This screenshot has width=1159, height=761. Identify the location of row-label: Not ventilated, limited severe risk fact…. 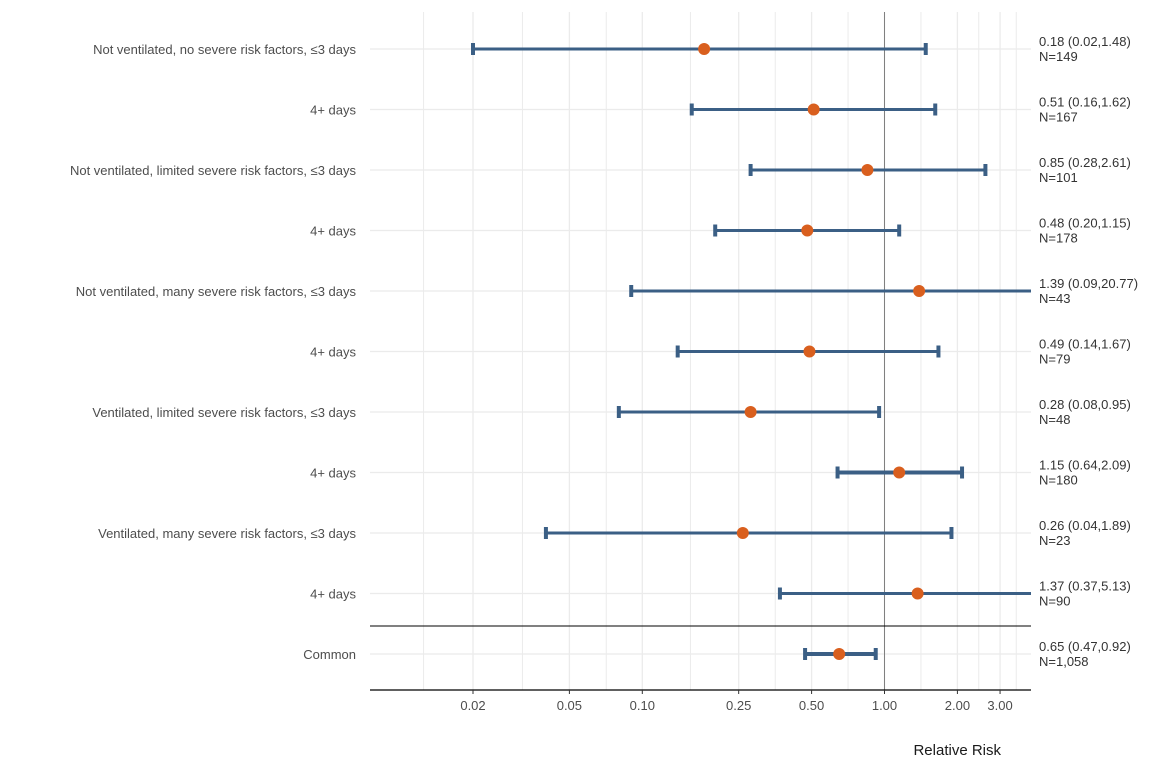
(213, 170).